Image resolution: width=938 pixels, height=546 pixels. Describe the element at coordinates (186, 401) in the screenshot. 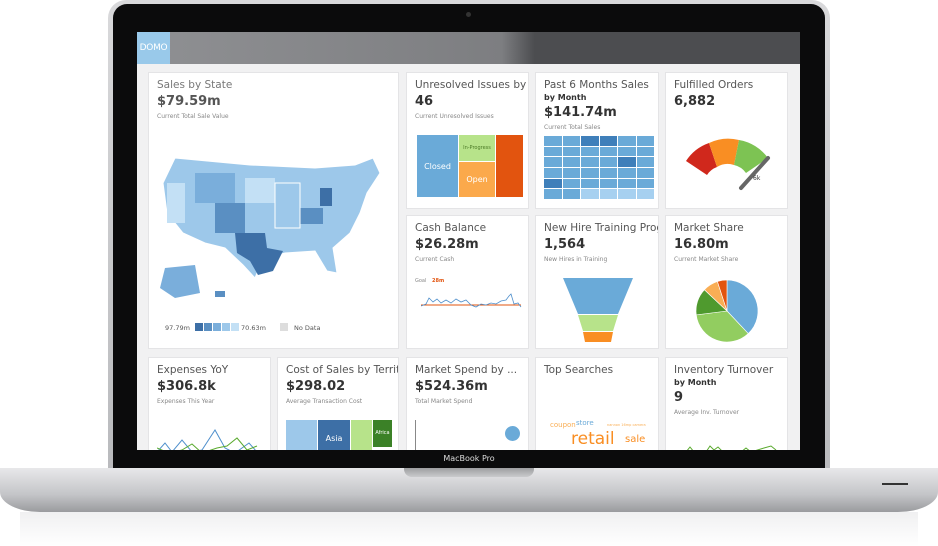

I see `card-caption: Expenses This Year` at that location.